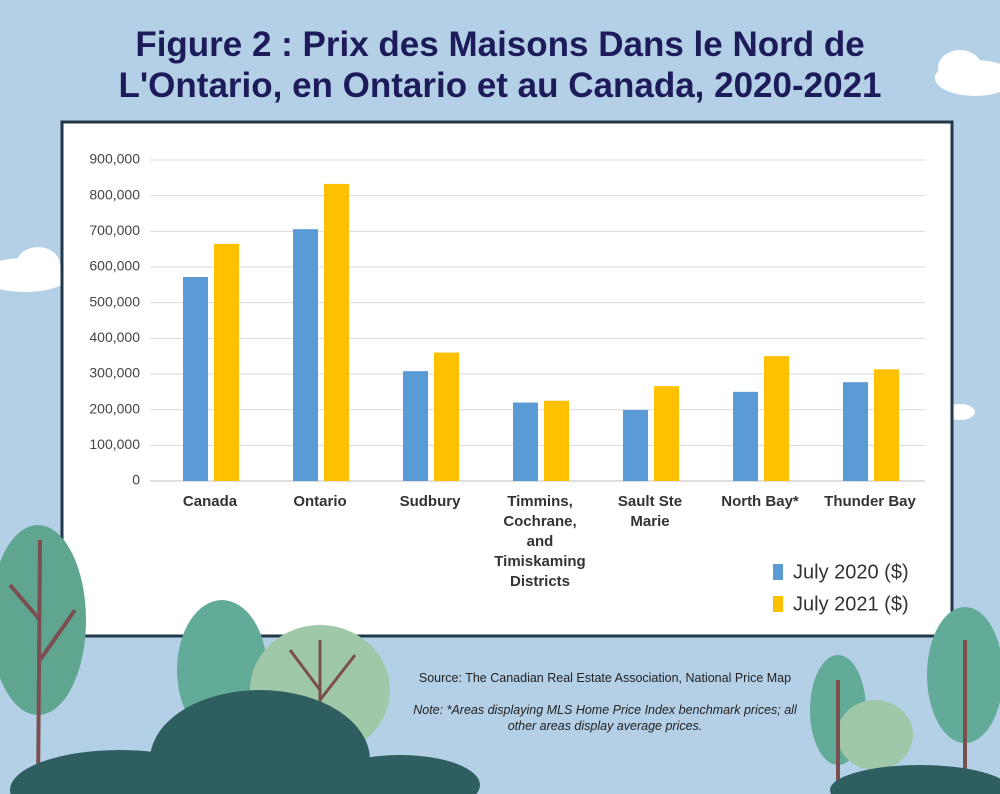  I want to click on legend-label: July 2020 ($), so click(851, 572).